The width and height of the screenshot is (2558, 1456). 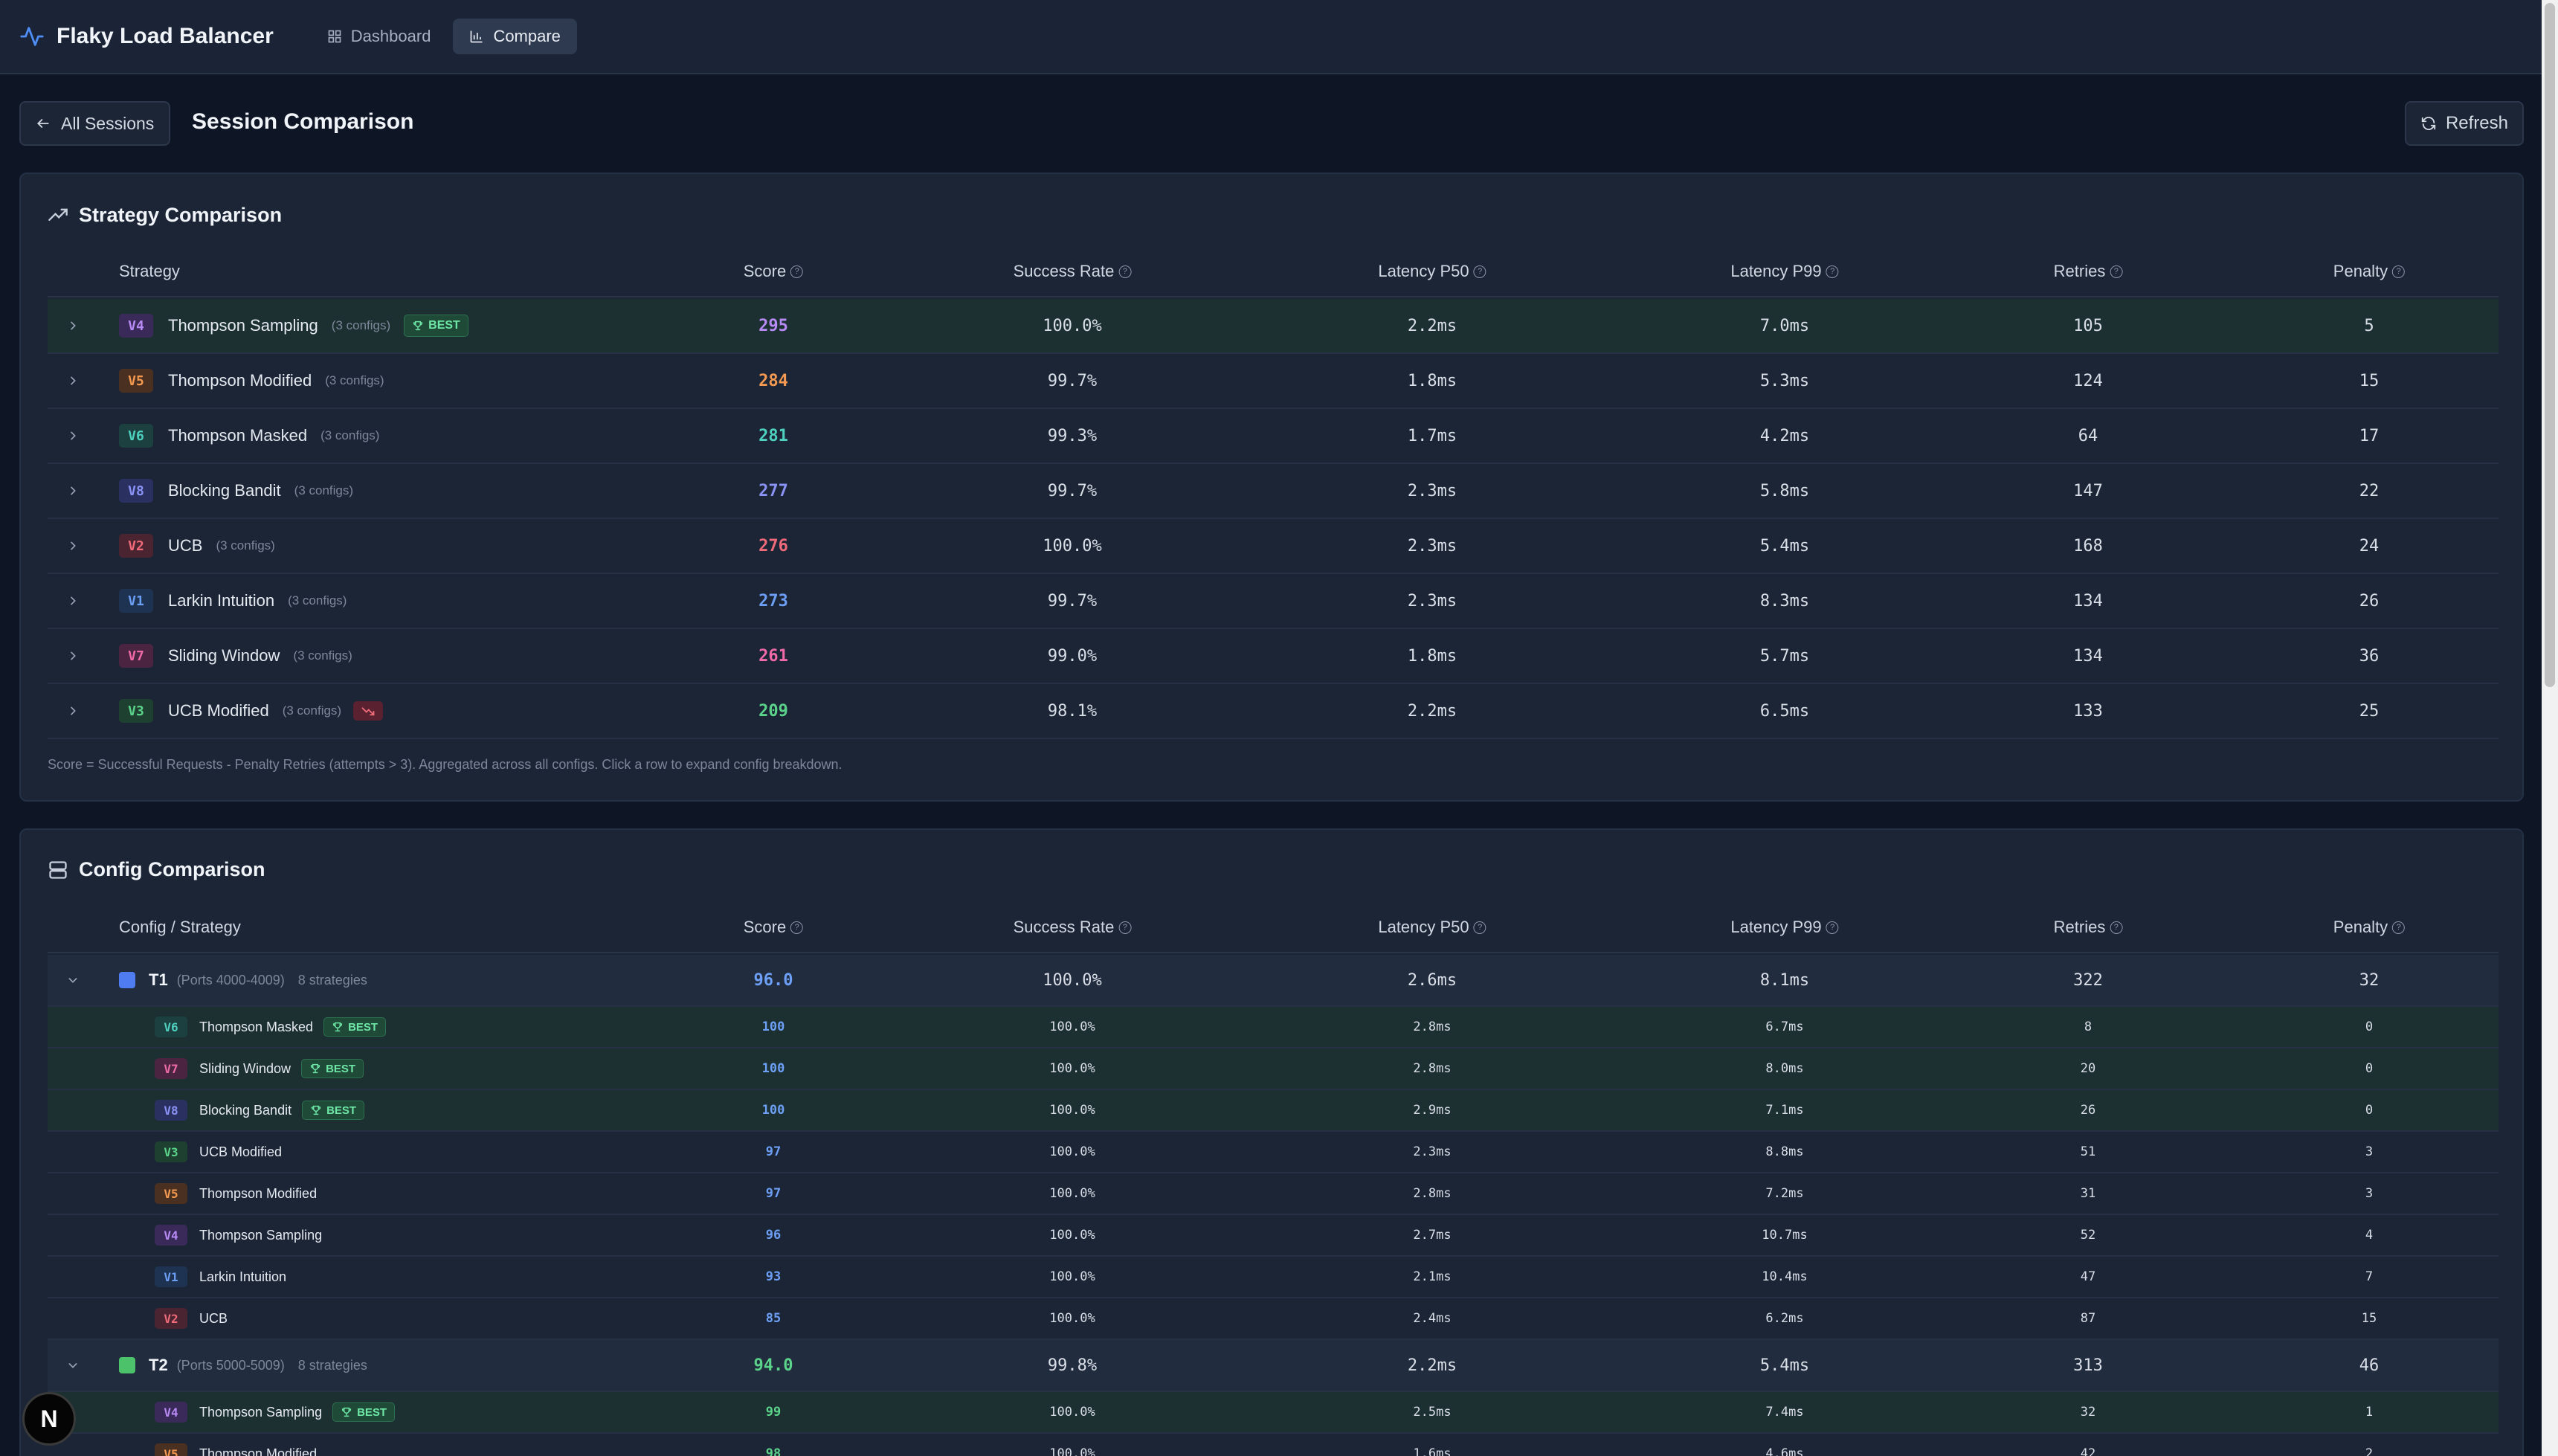 I want to click on cell-value: 2.7ms, so click(x=1432, y=1235).